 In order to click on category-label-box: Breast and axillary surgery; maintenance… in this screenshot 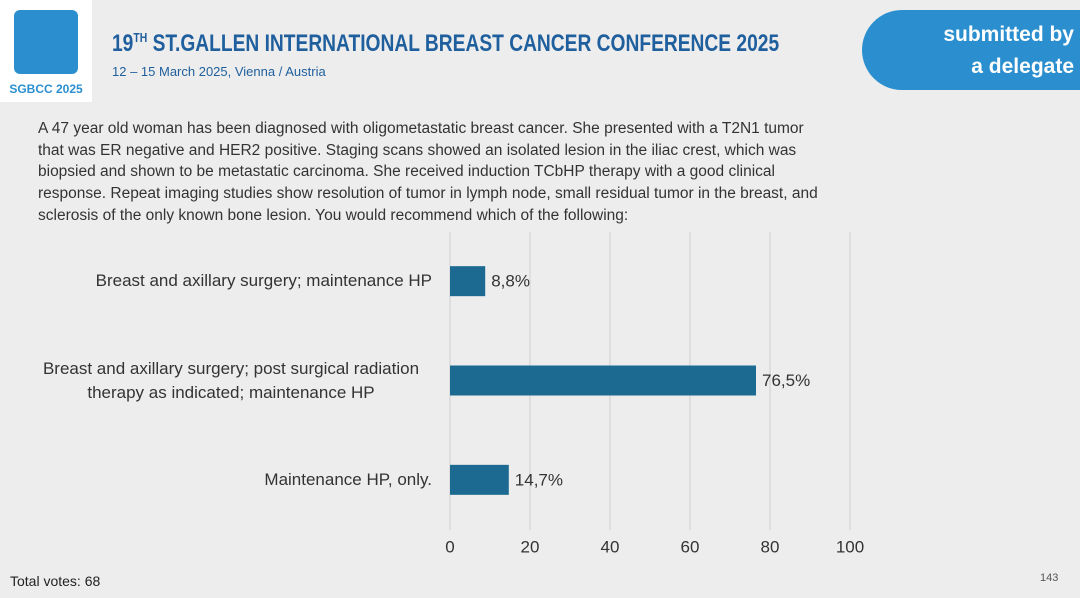, I will do `click(231, 281)`.